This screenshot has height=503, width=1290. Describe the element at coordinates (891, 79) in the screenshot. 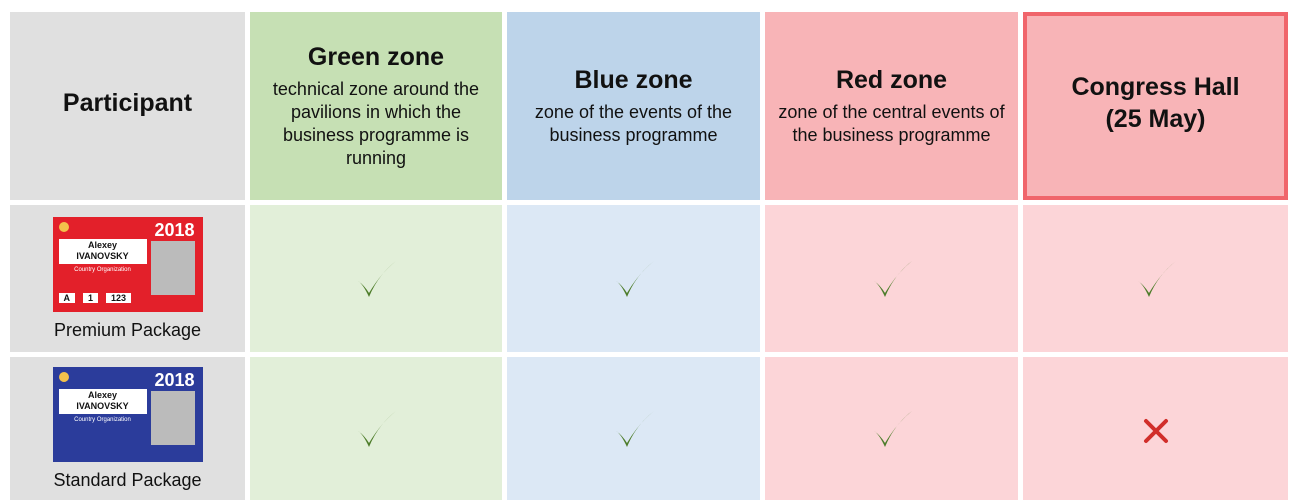

I see `header-title: Red zone` at that location.